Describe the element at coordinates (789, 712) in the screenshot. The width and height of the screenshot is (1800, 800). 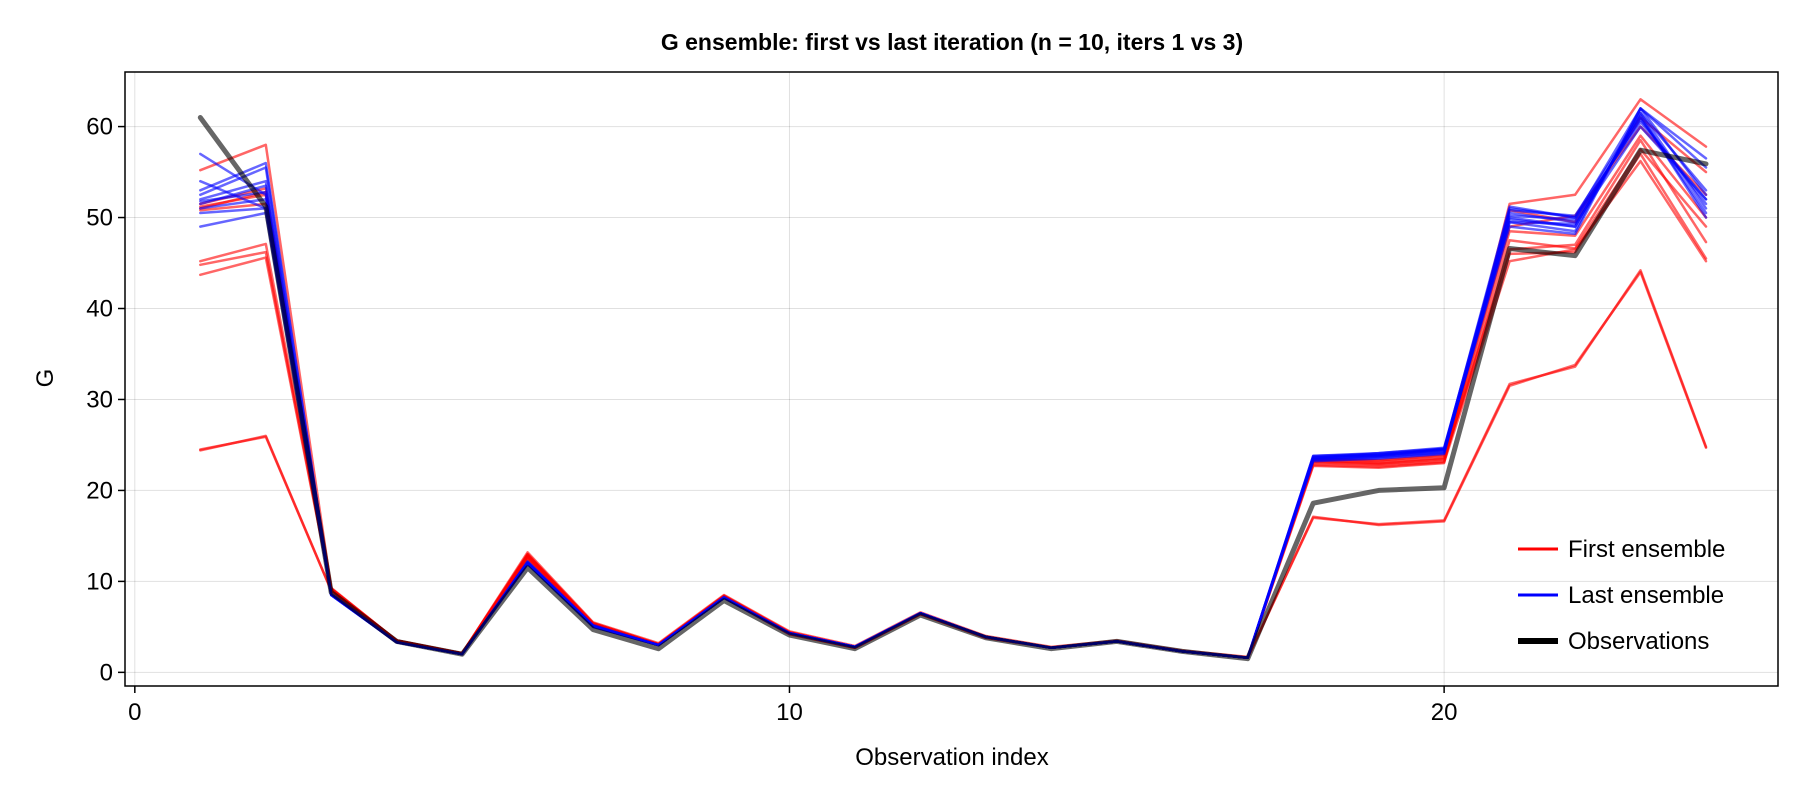
I see `x-tick-label: 10` at that location.